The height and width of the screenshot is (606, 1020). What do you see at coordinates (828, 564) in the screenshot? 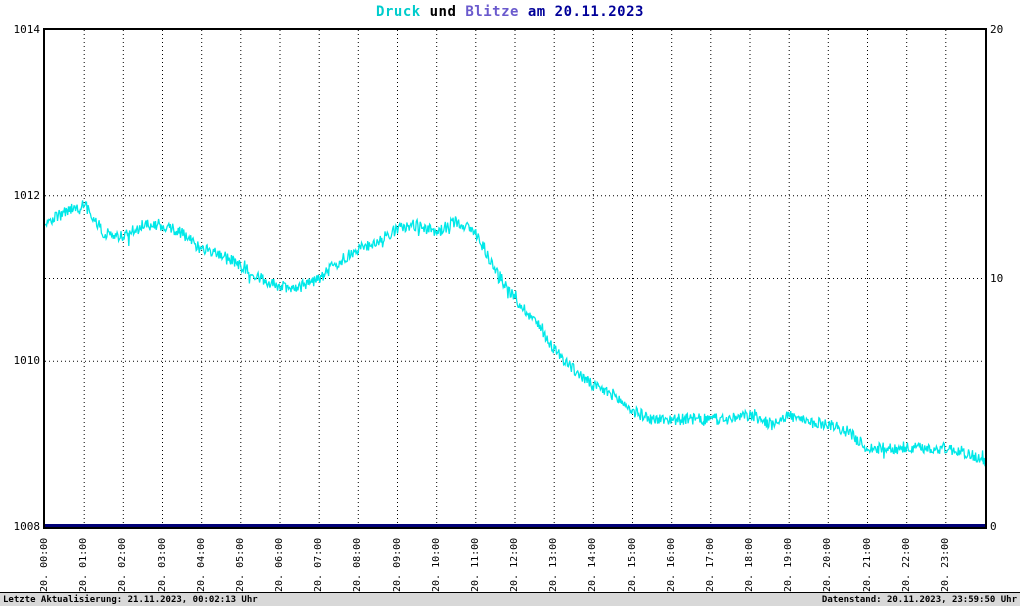
I see `x-axis-tick-label: 20. 20:00` at bounding box center [828, 564].